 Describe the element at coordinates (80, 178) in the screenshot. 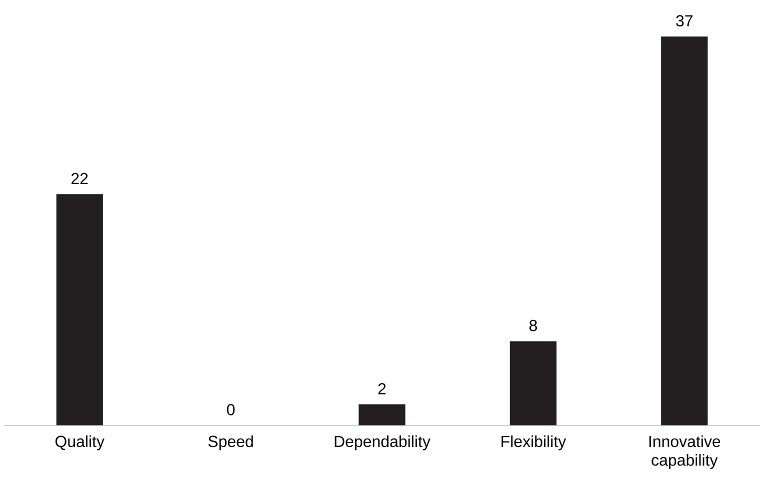

I see `data-label: 22` at that location.